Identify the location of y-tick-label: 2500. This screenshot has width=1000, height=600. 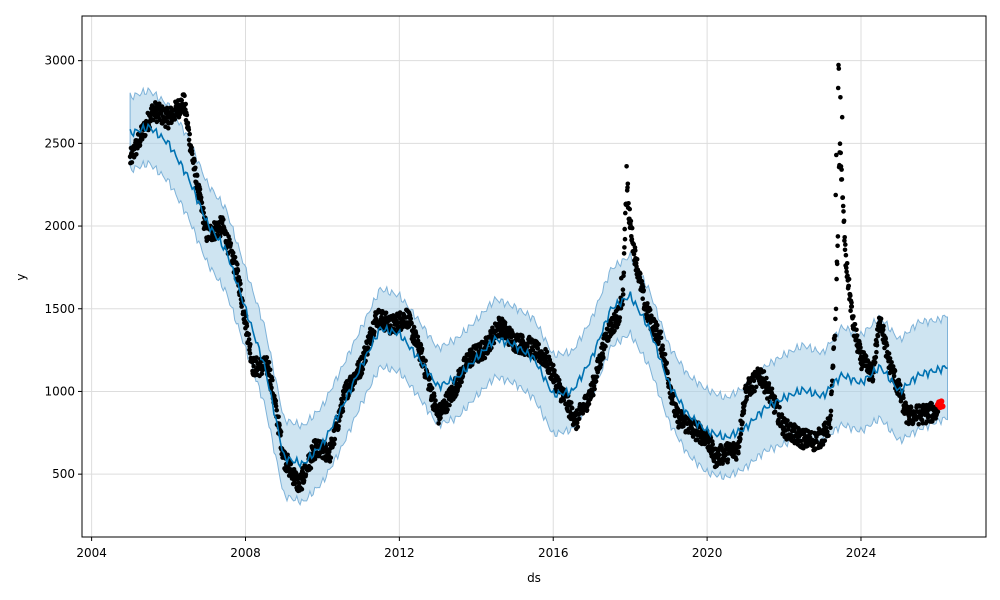
(59, 143).